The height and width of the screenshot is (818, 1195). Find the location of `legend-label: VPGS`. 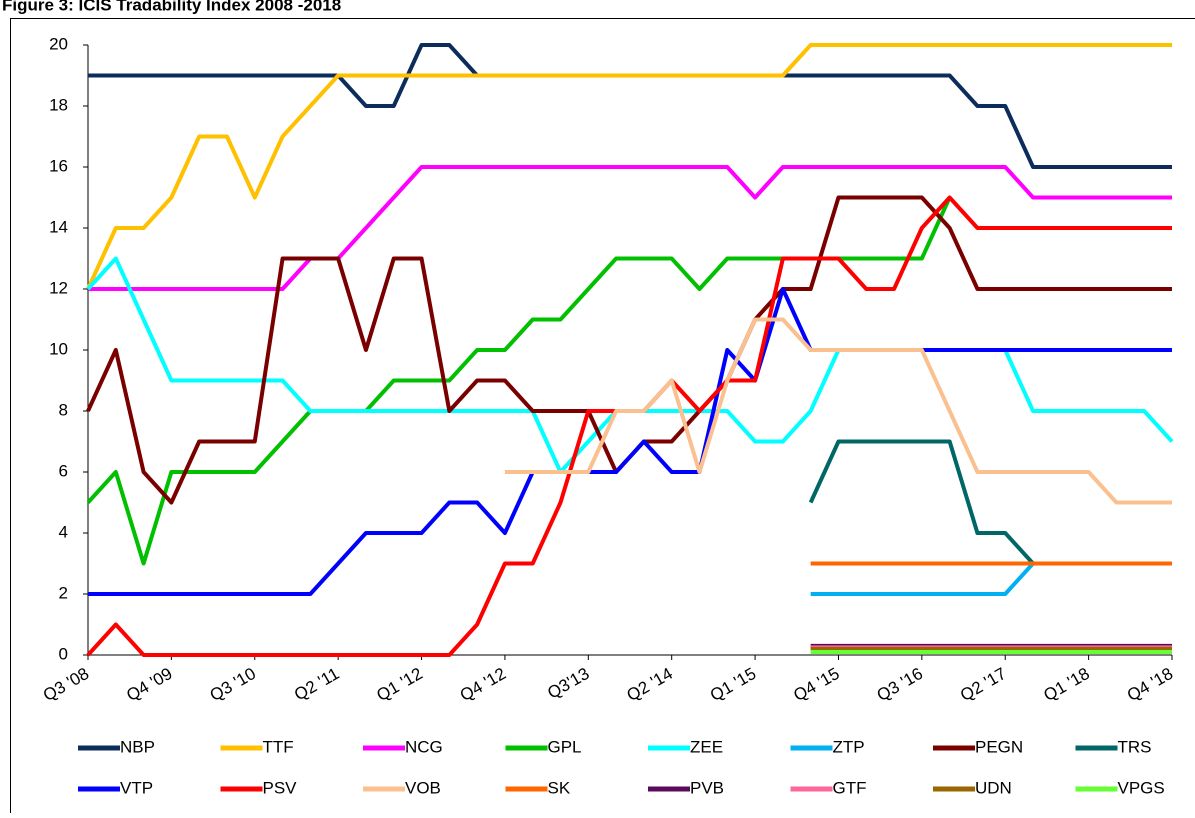

legend-label: VPGS is located at coordinates (1141, 787).